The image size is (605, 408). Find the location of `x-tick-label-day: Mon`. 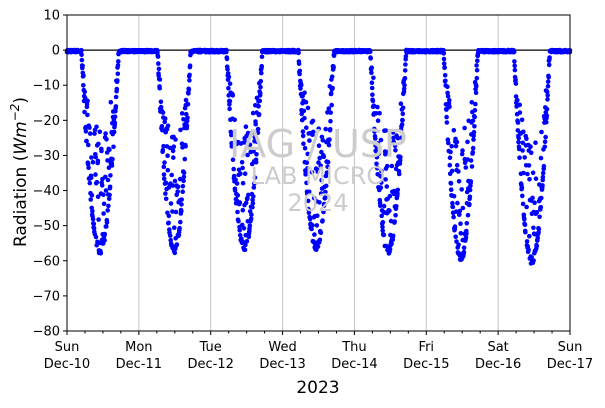

x-tick-label-day: Mon is located at coordinates (138, 347).